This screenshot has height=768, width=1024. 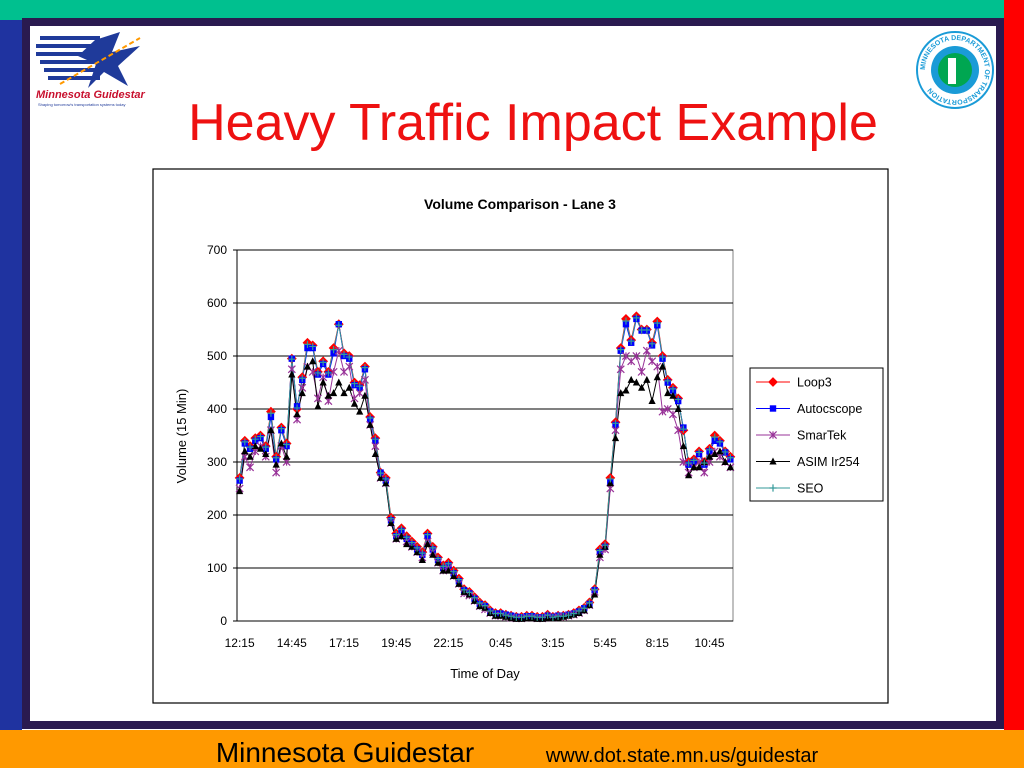 What do you see at coordinates (396, 643) in the screenshot?
I see `x-tick-label: 19:45` at bounding box center [396, 643].